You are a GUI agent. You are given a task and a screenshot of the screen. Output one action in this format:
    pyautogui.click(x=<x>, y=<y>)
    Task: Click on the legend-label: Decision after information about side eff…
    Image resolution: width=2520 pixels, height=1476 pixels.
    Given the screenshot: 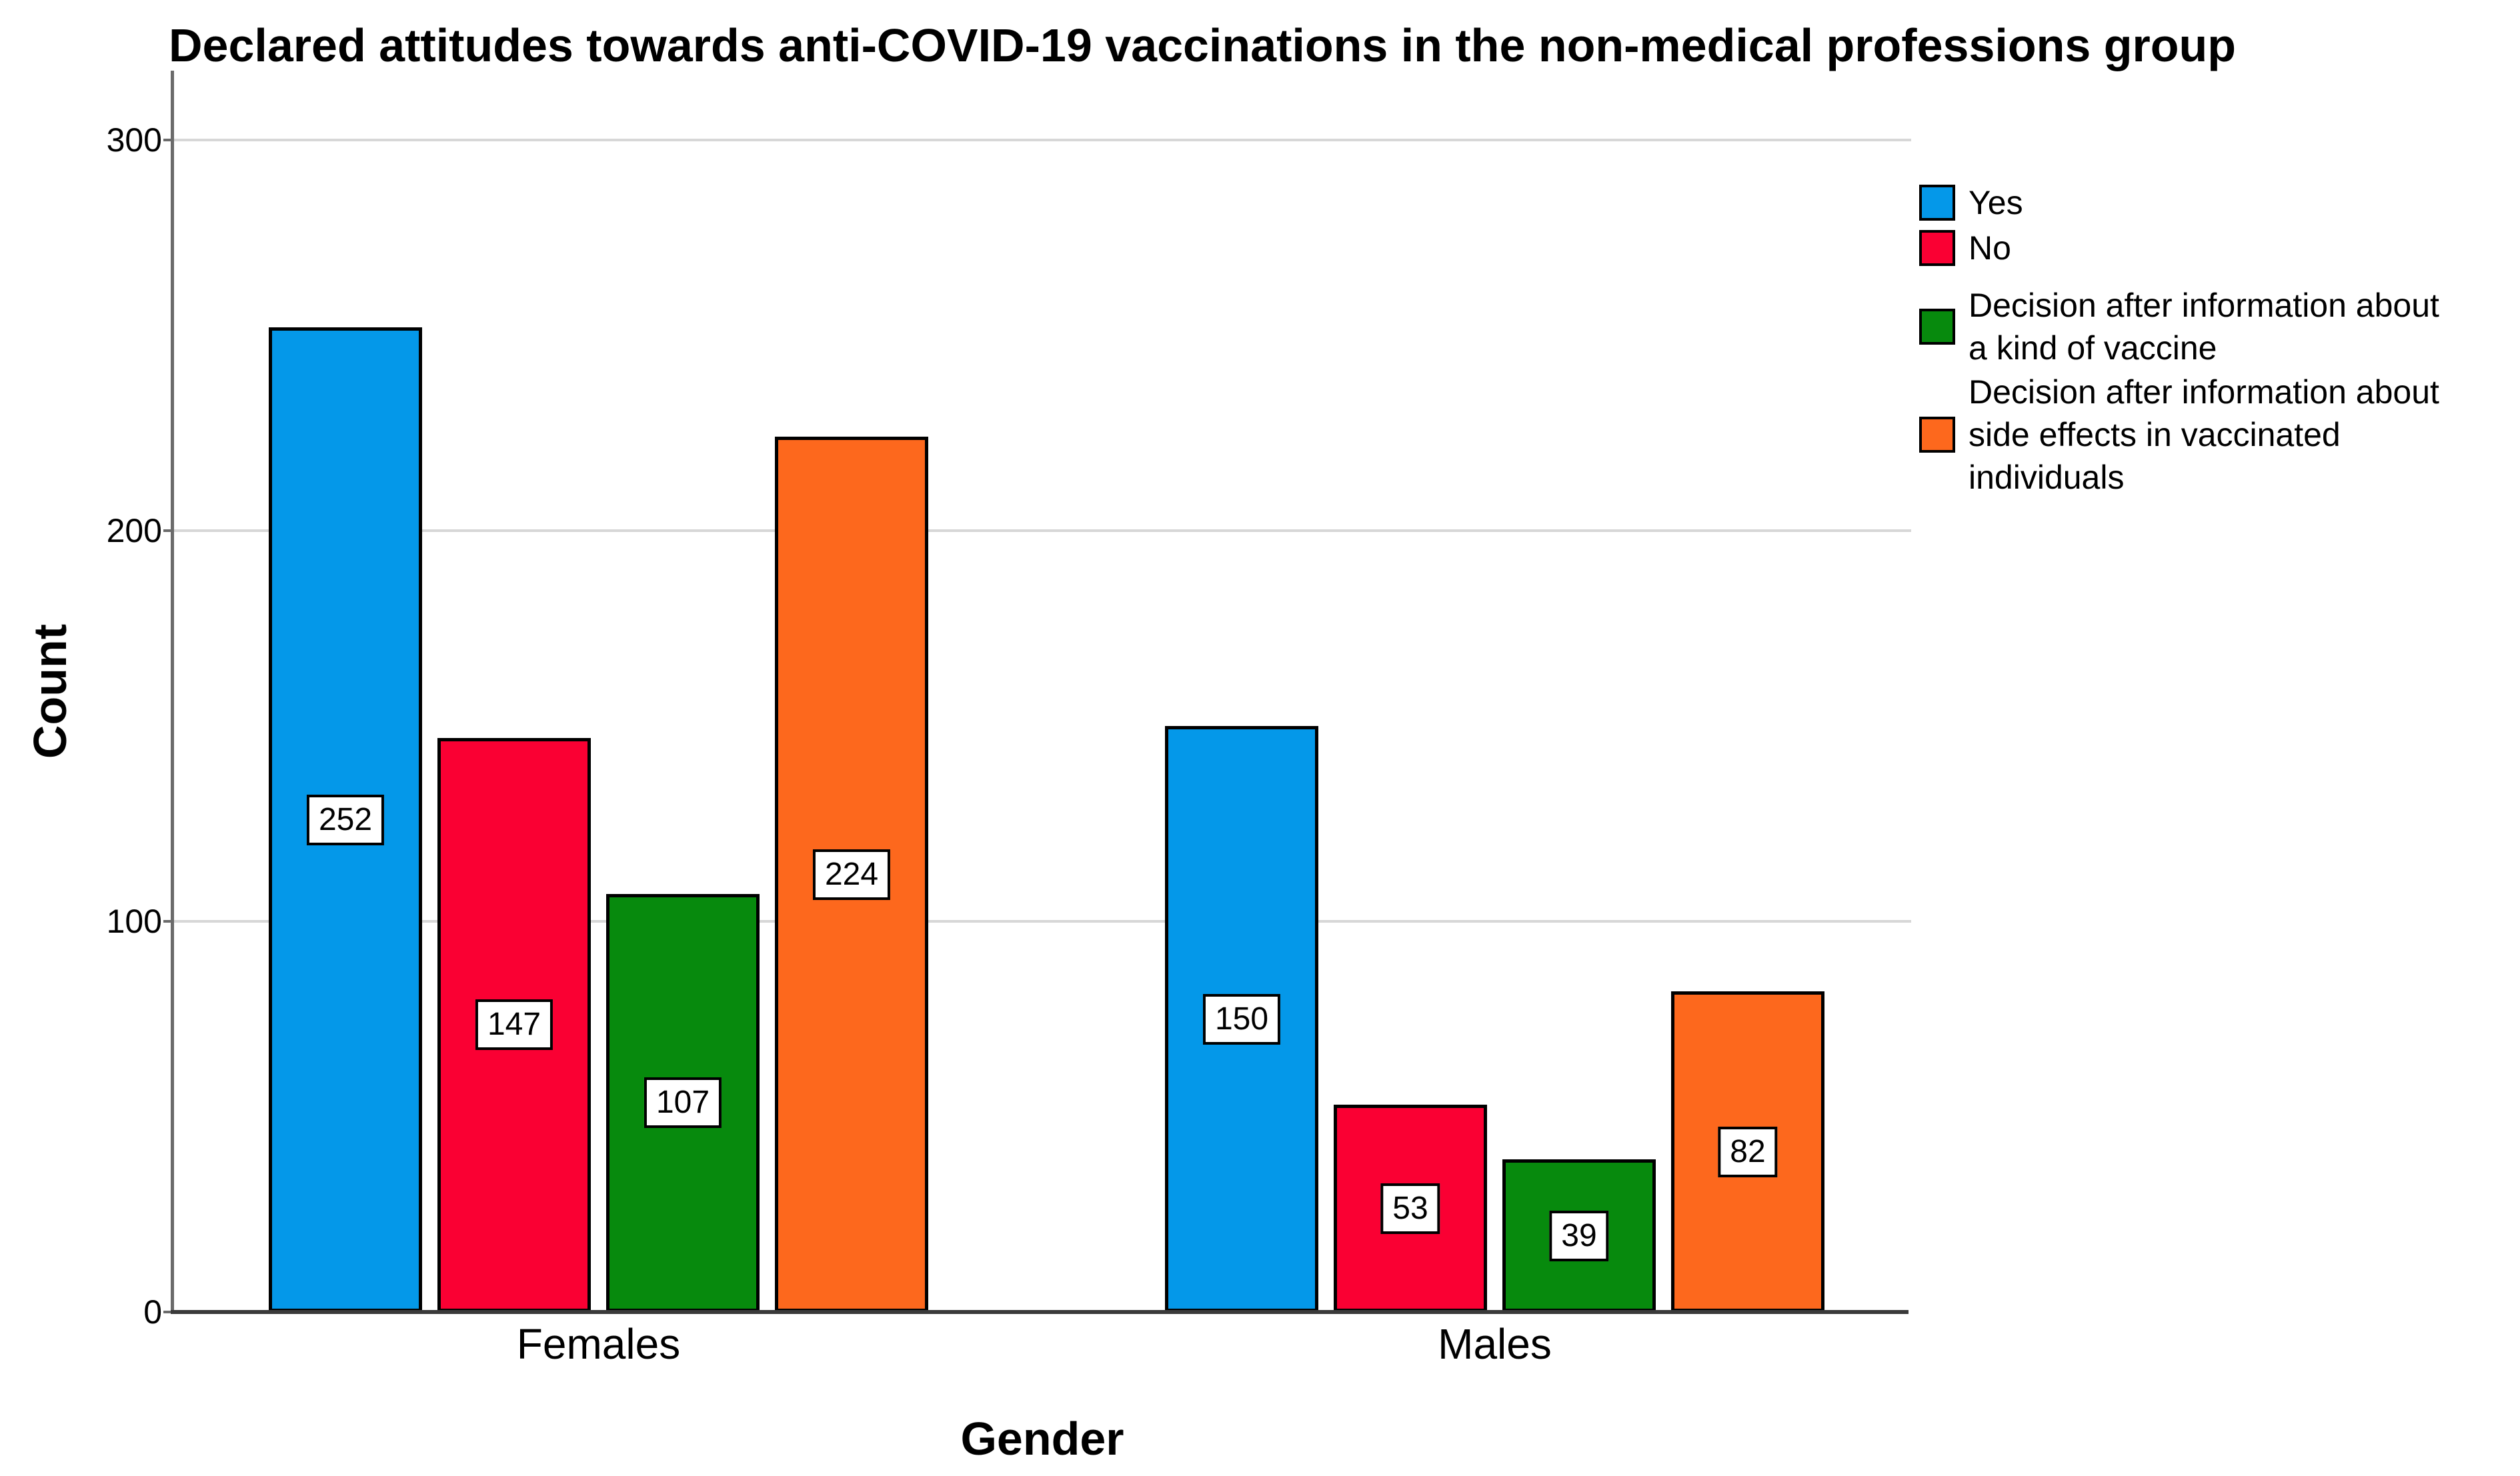 What is the action you would take?
    pyautogui.click(x=2204, y=434)
    